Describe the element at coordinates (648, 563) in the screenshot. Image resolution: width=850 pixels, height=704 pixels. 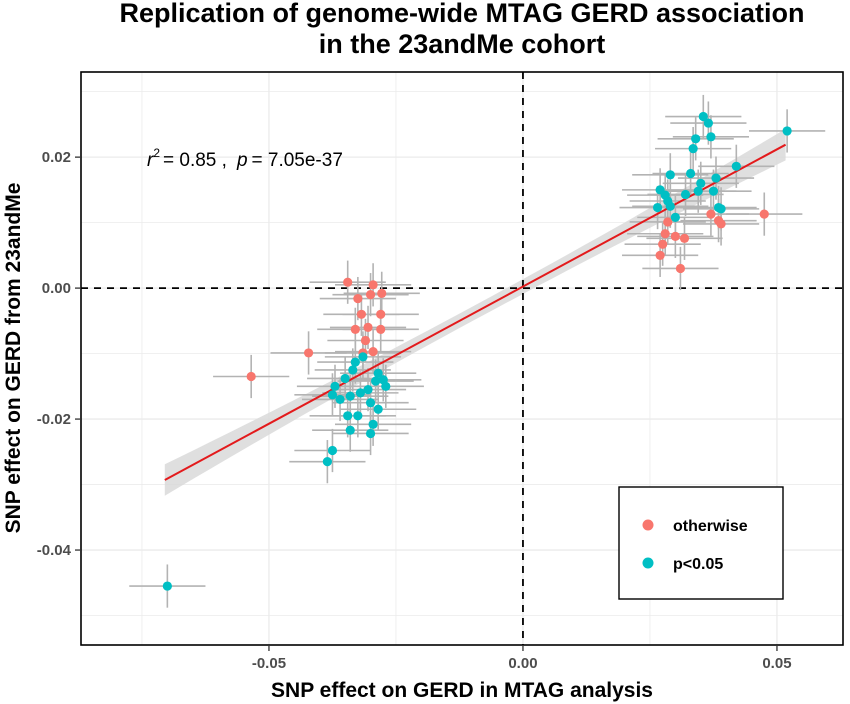
I see `legend-key-significant` at that location.